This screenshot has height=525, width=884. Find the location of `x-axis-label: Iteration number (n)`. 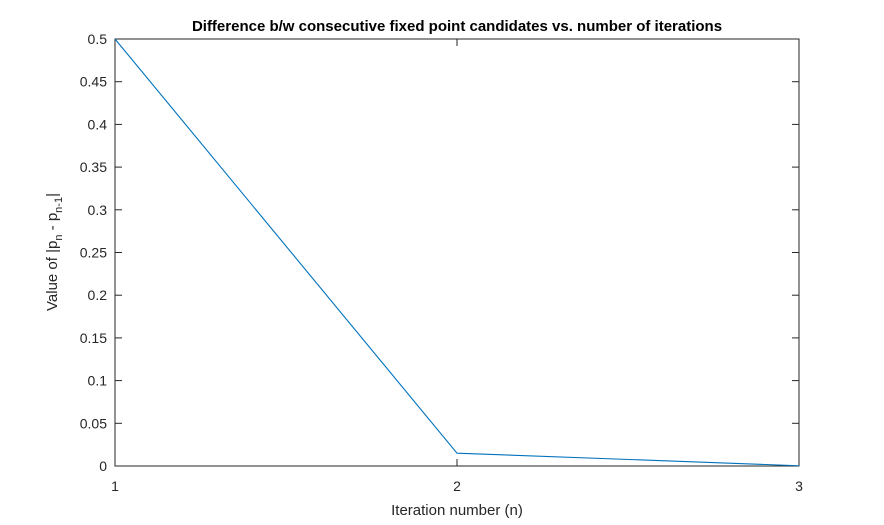

x-axis-label: Iteration number (n) is located at coordinates (457, 510).